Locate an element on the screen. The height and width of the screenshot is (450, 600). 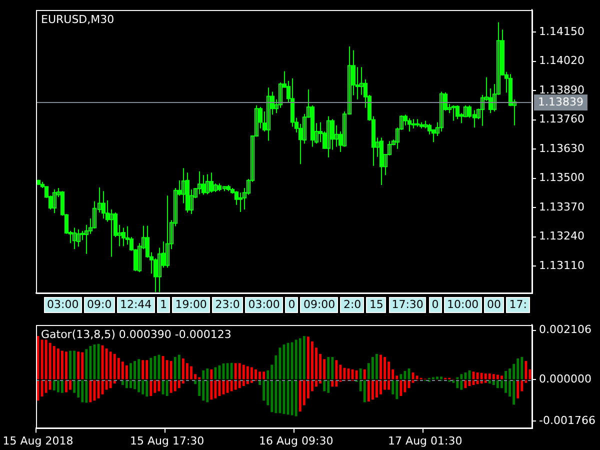
x-tick-label: 16 Aug 09:30 is located at coordinates (296, 441).